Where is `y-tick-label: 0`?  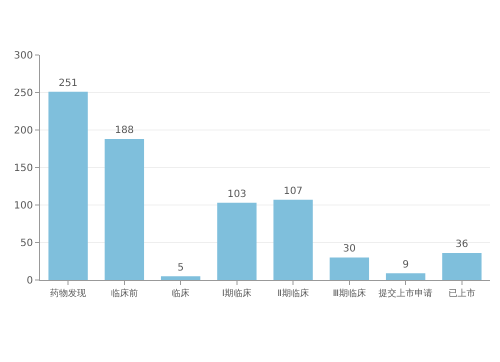
y-tick-label: 0 is located at coordinates (29, 281).